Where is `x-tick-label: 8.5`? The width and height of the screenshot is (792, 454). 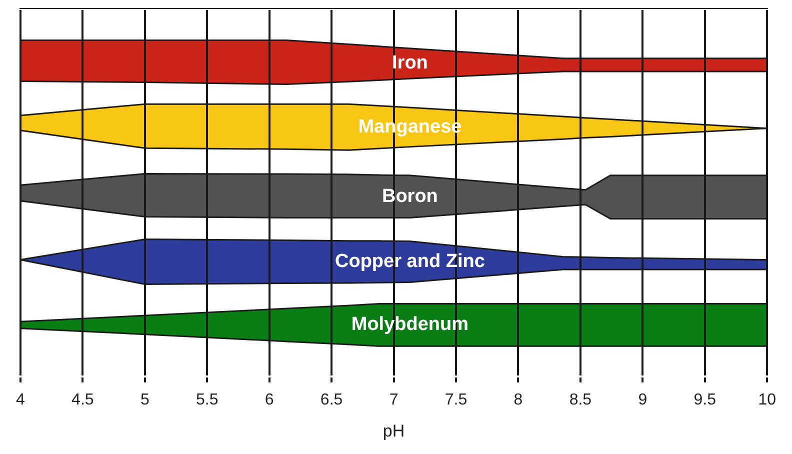 x-tick-label: 8.5 is located at coordinates (580, 399).